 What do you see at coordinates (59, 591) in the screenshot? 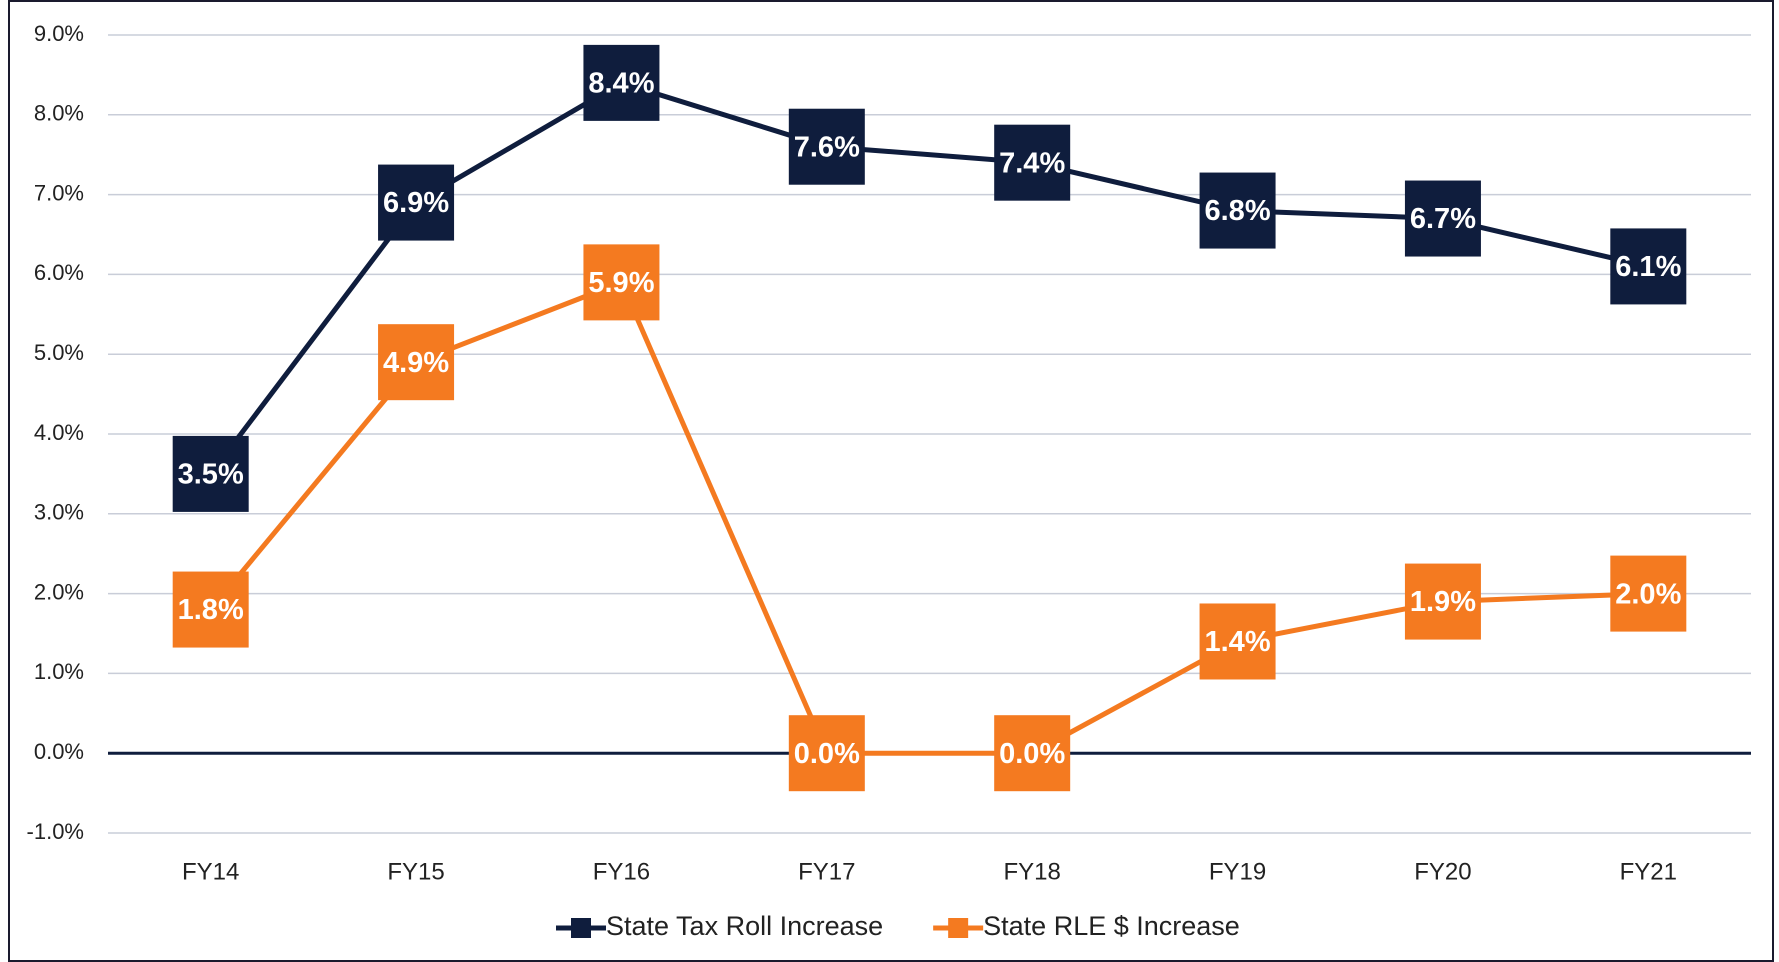
I see `y-tick-label: 2.0%` at bounding box center [59, 591].